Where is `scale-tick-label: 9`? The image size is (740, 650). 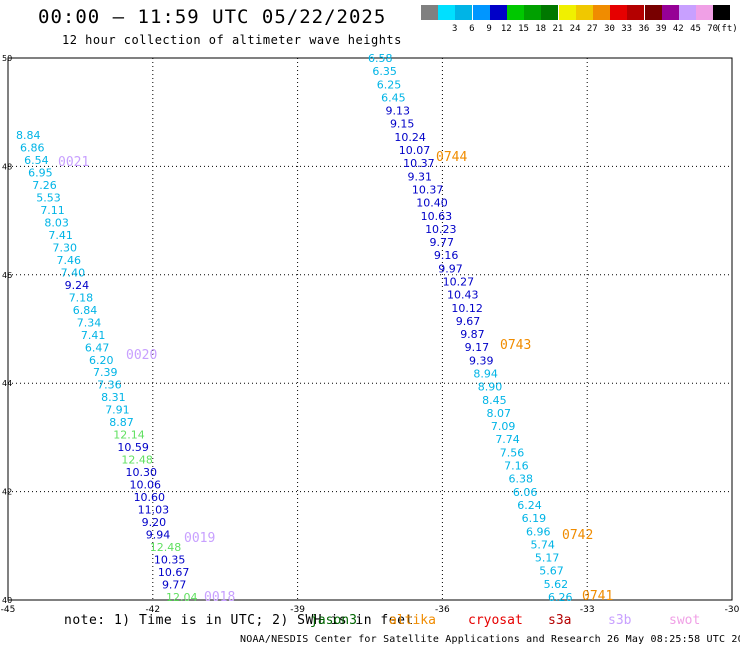 scale-tick-label: 9 is located at coordinates (489, 29).